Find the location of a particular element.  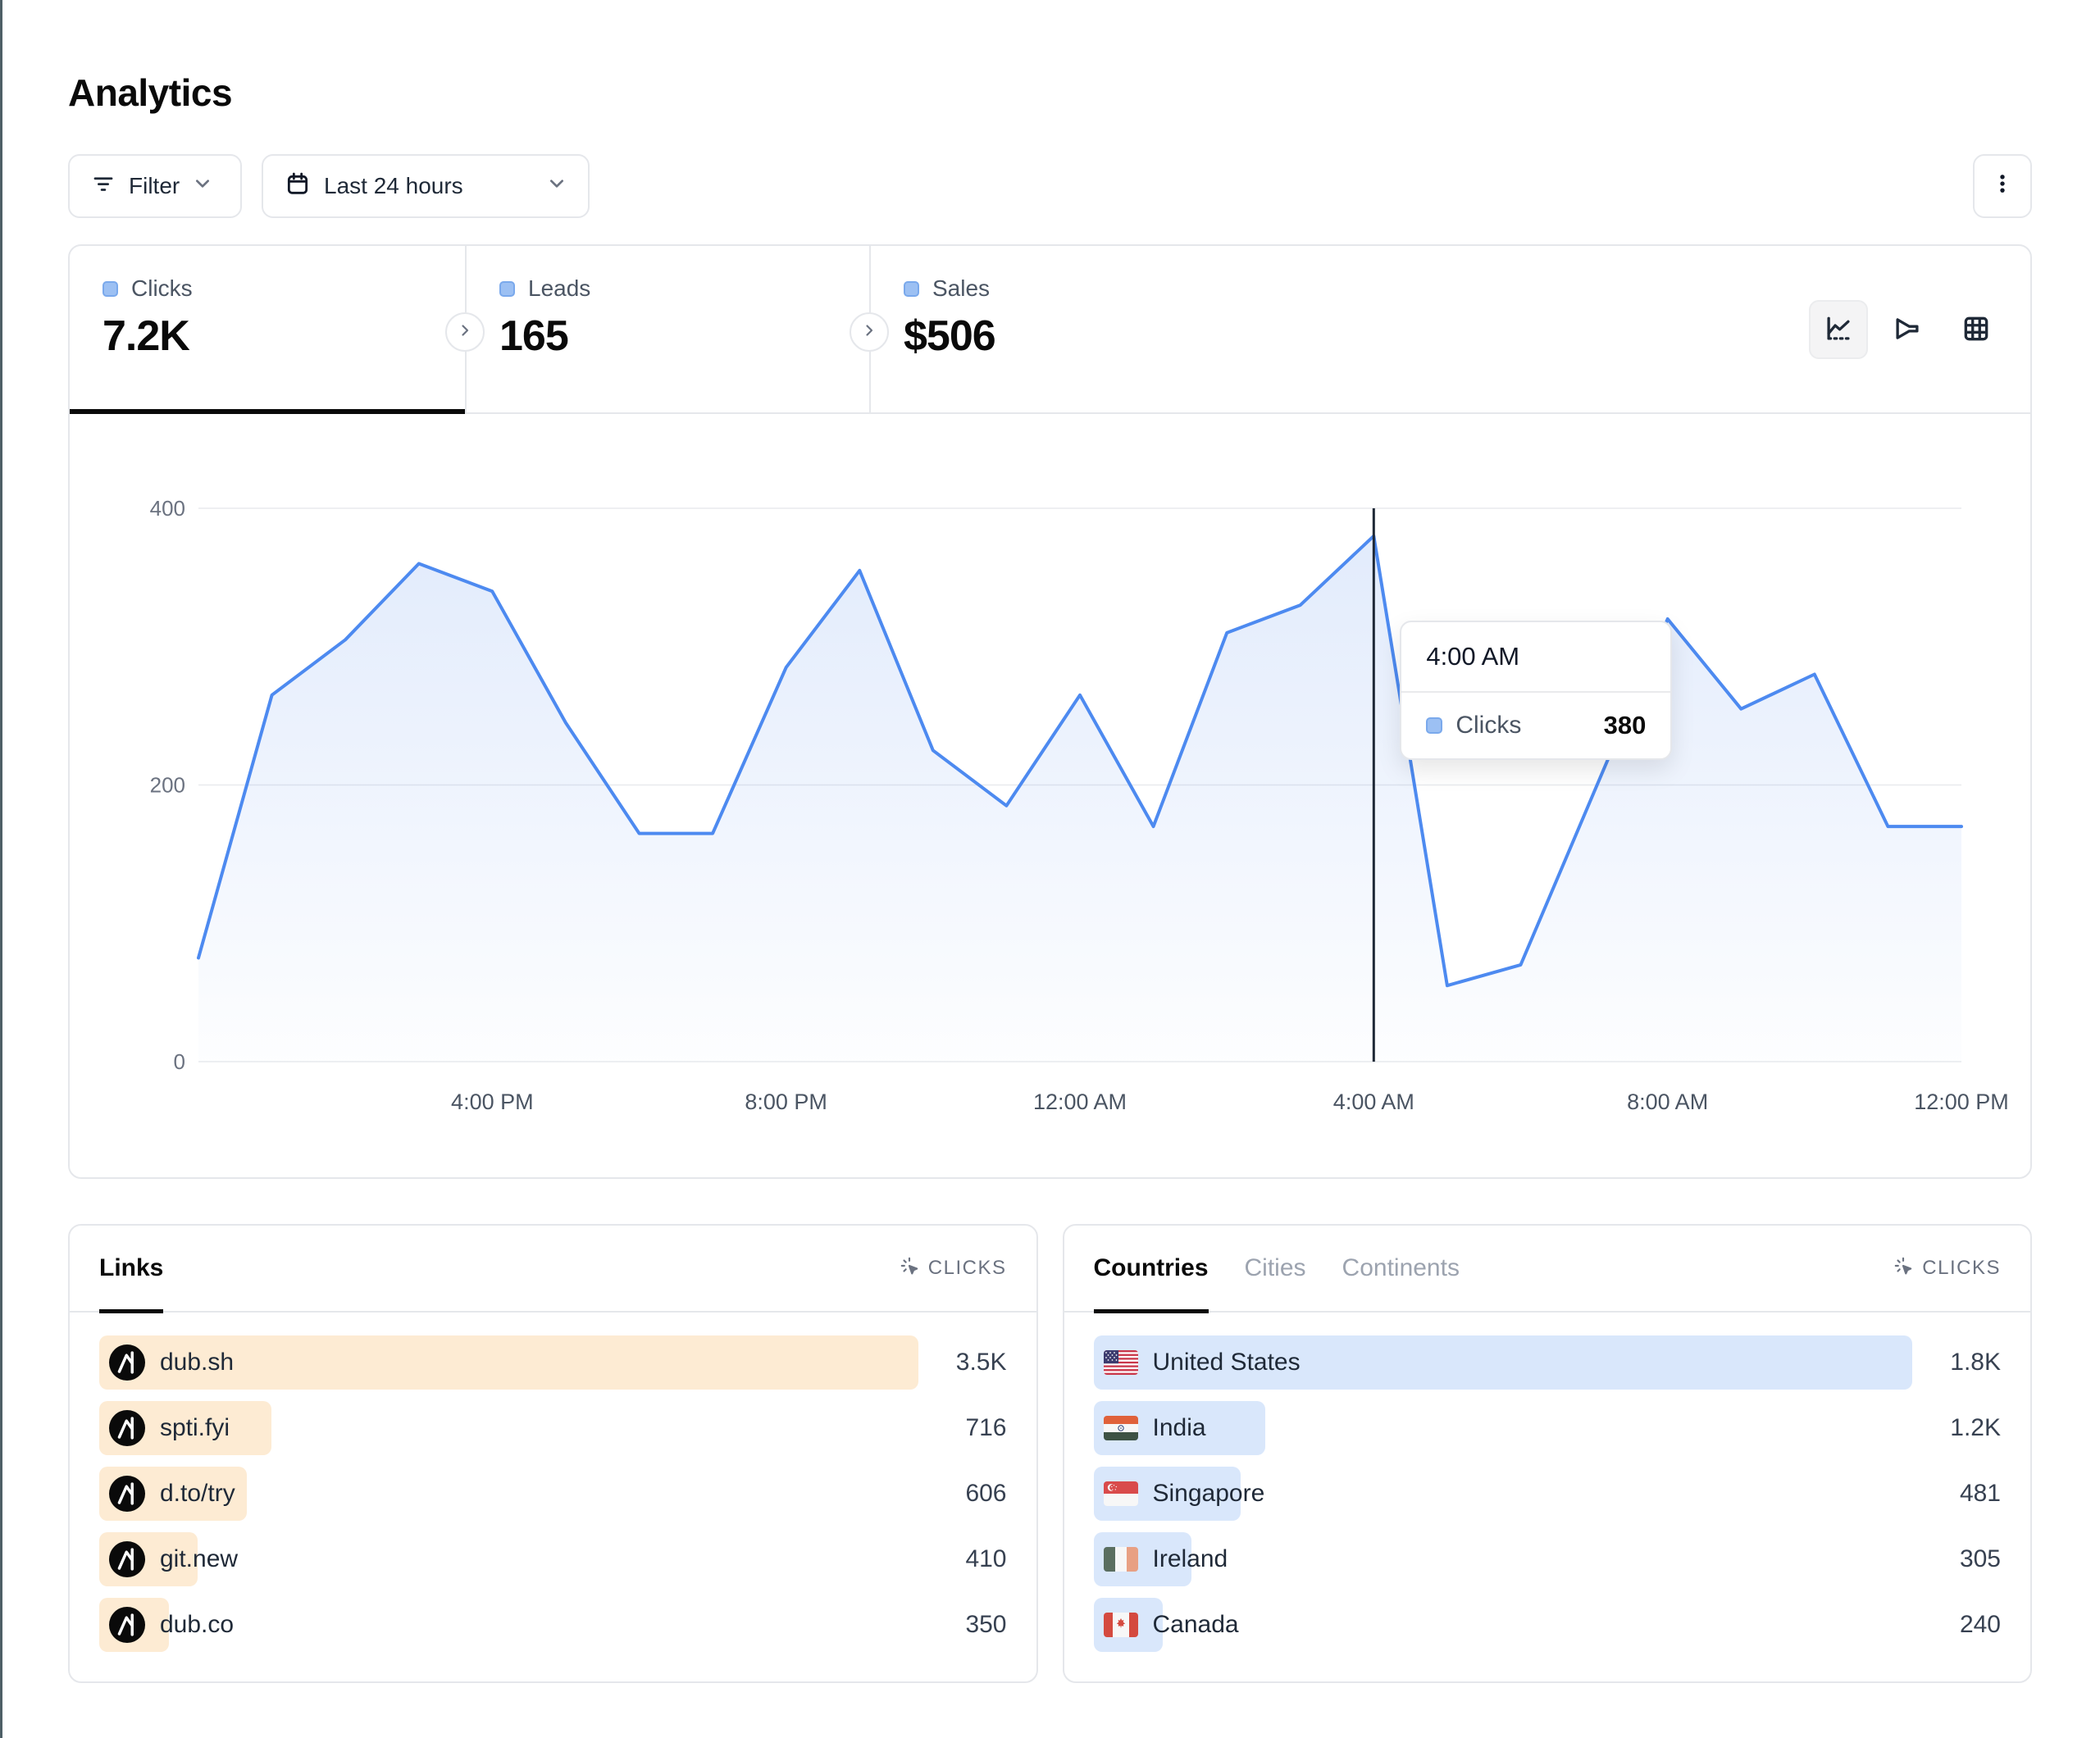

tab-cities: Cities is located at coordinates (1275, 1267).